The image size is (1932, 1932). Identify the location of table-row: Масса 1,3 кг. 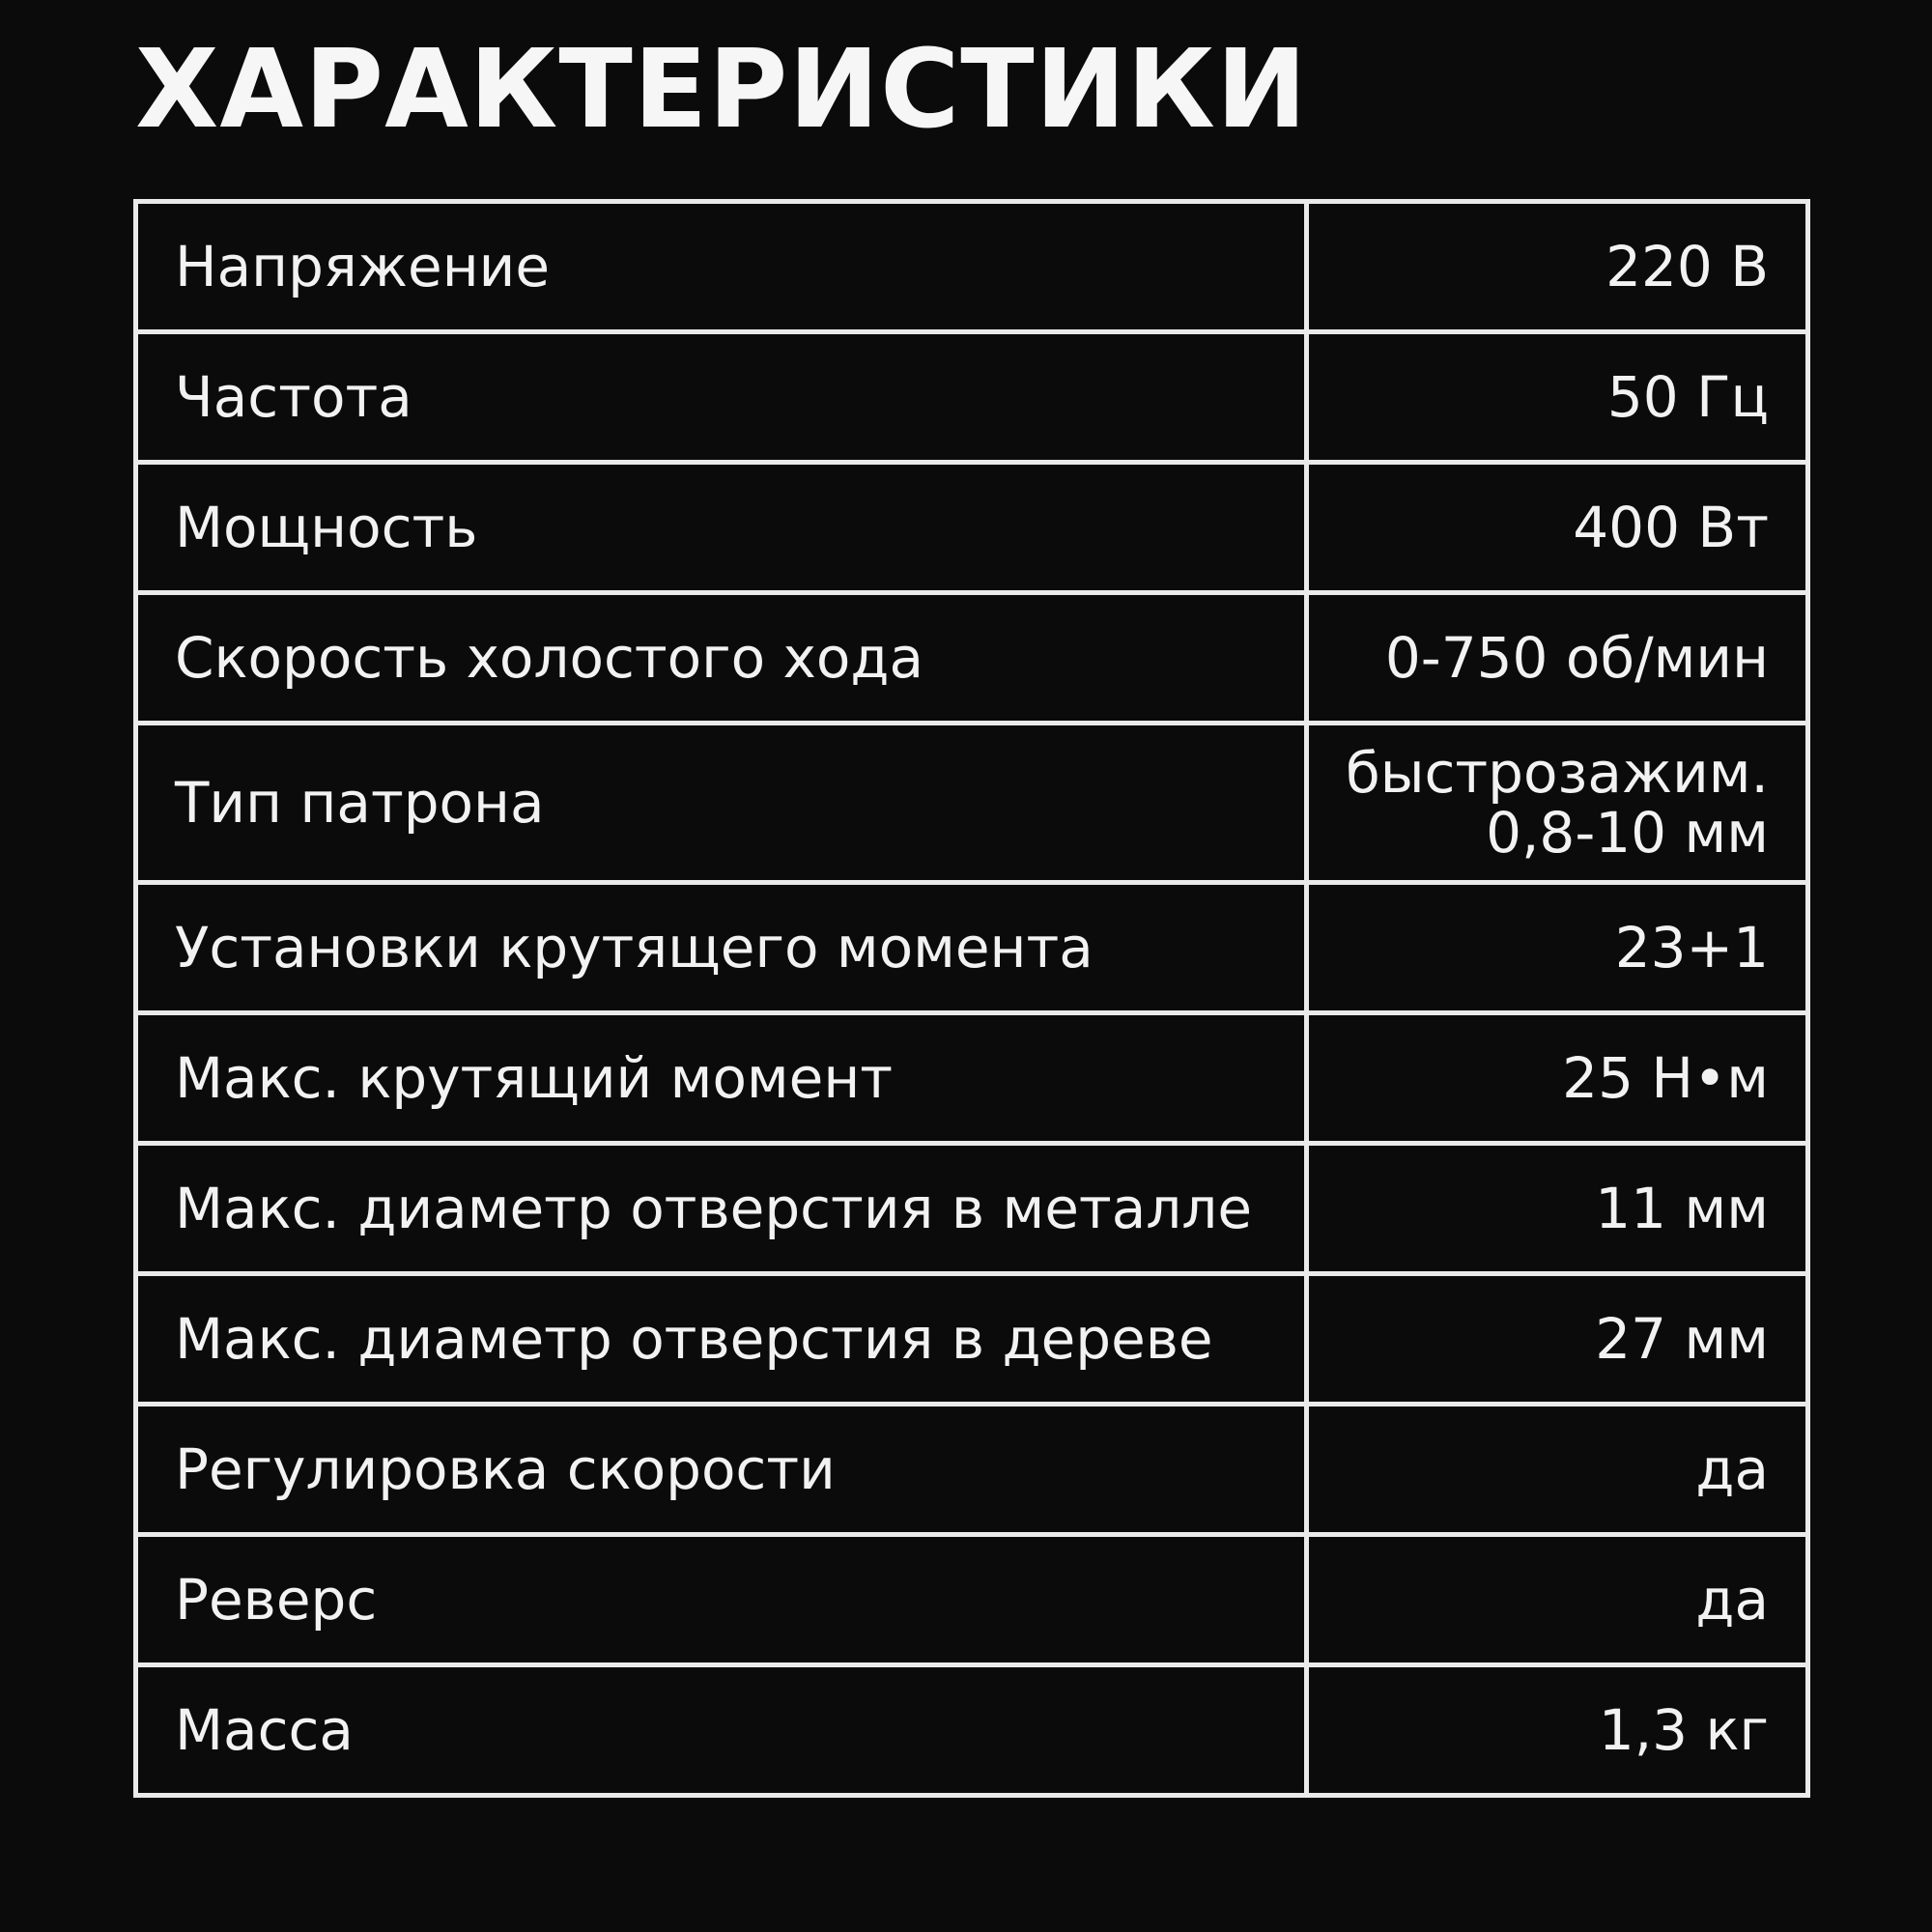
(972, 1730).